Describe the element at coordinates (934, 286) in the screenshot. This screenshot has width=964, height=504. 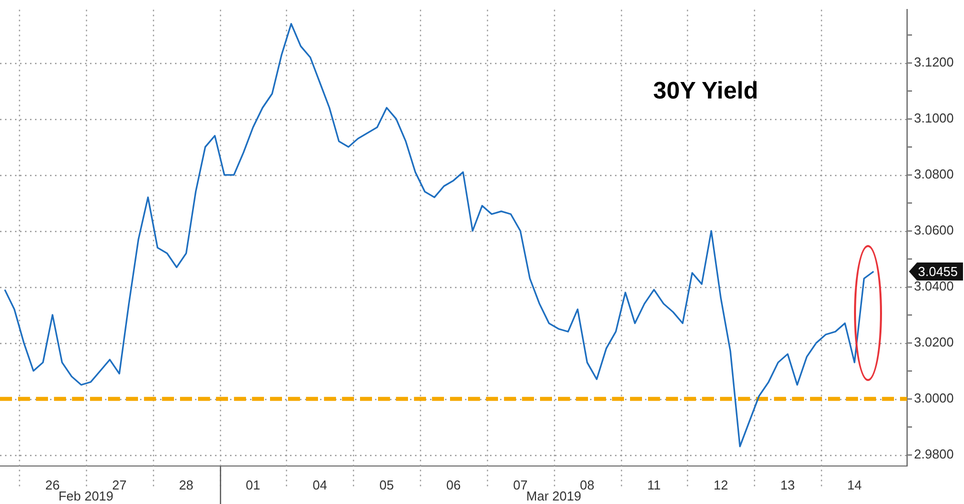
I see `y-tick-label: 3.0400` at that location.